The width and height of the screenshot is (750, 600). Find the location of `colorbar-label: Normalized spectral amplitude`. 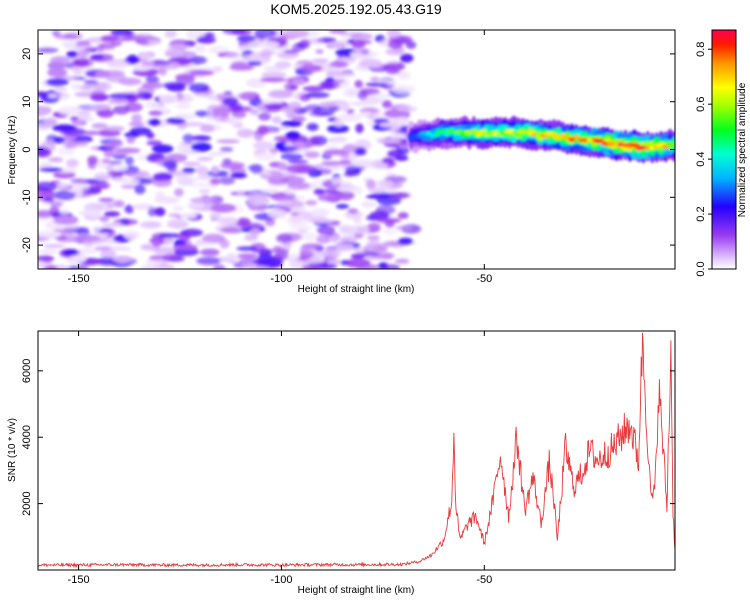

colorbar-label: Normalized spectral amplitude is located at coordinates (742, 149).